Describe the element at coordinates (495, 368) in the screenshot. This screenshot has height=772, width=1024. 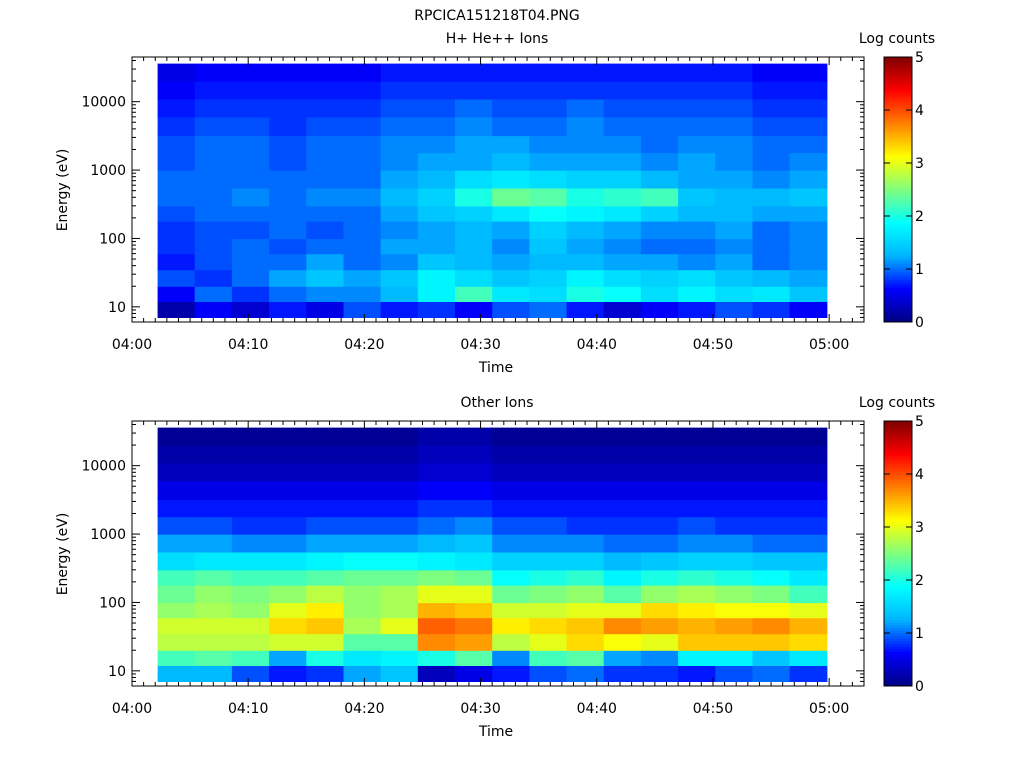
I see `x-axis-label: Time` at that location.